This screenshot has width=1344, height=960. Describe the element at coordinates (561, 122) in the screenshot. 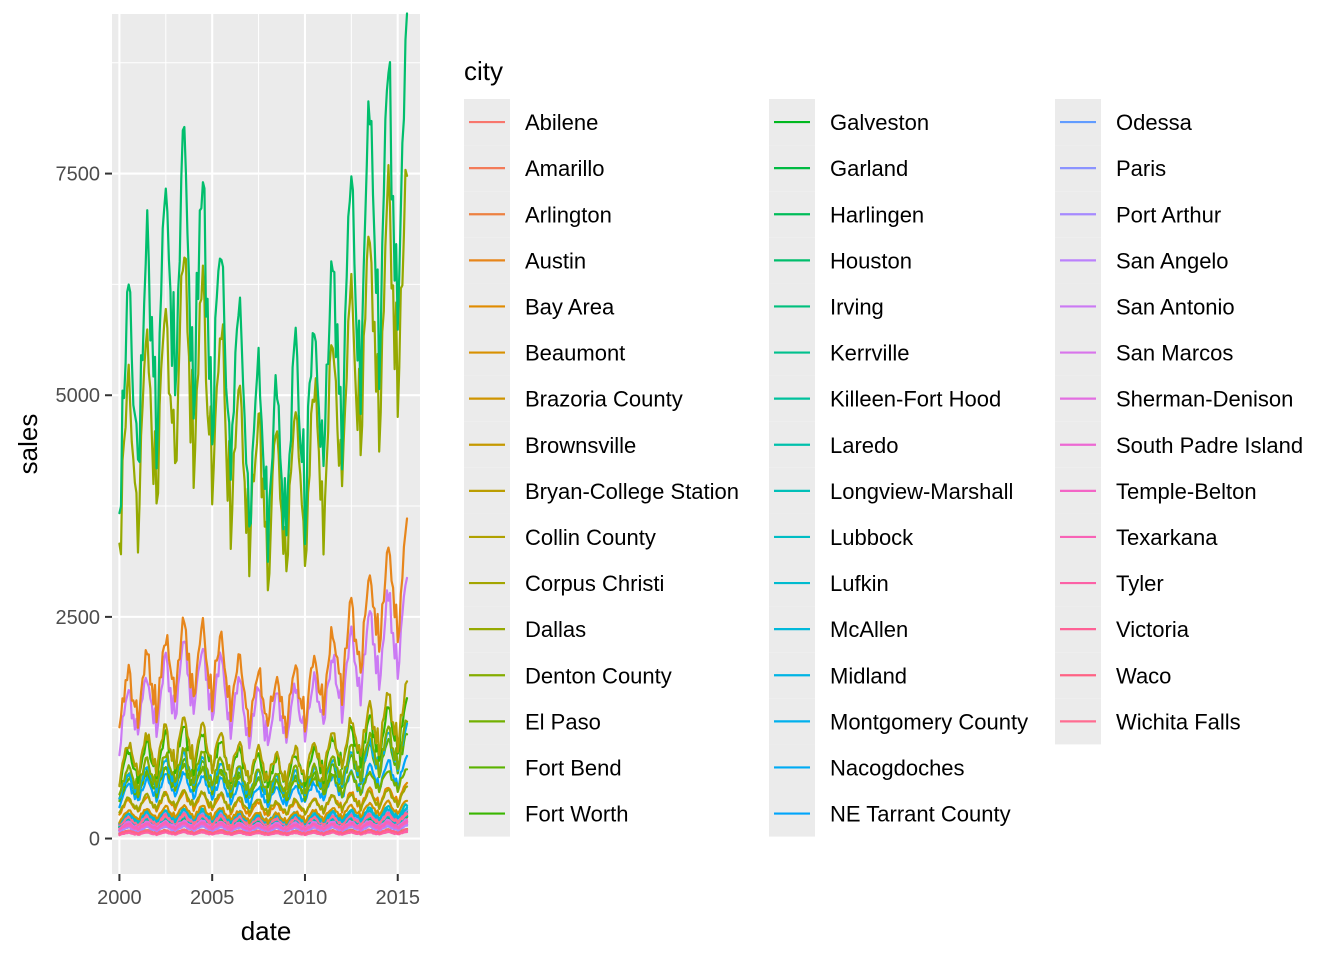

I see `legend-label: Abilene` at that location.